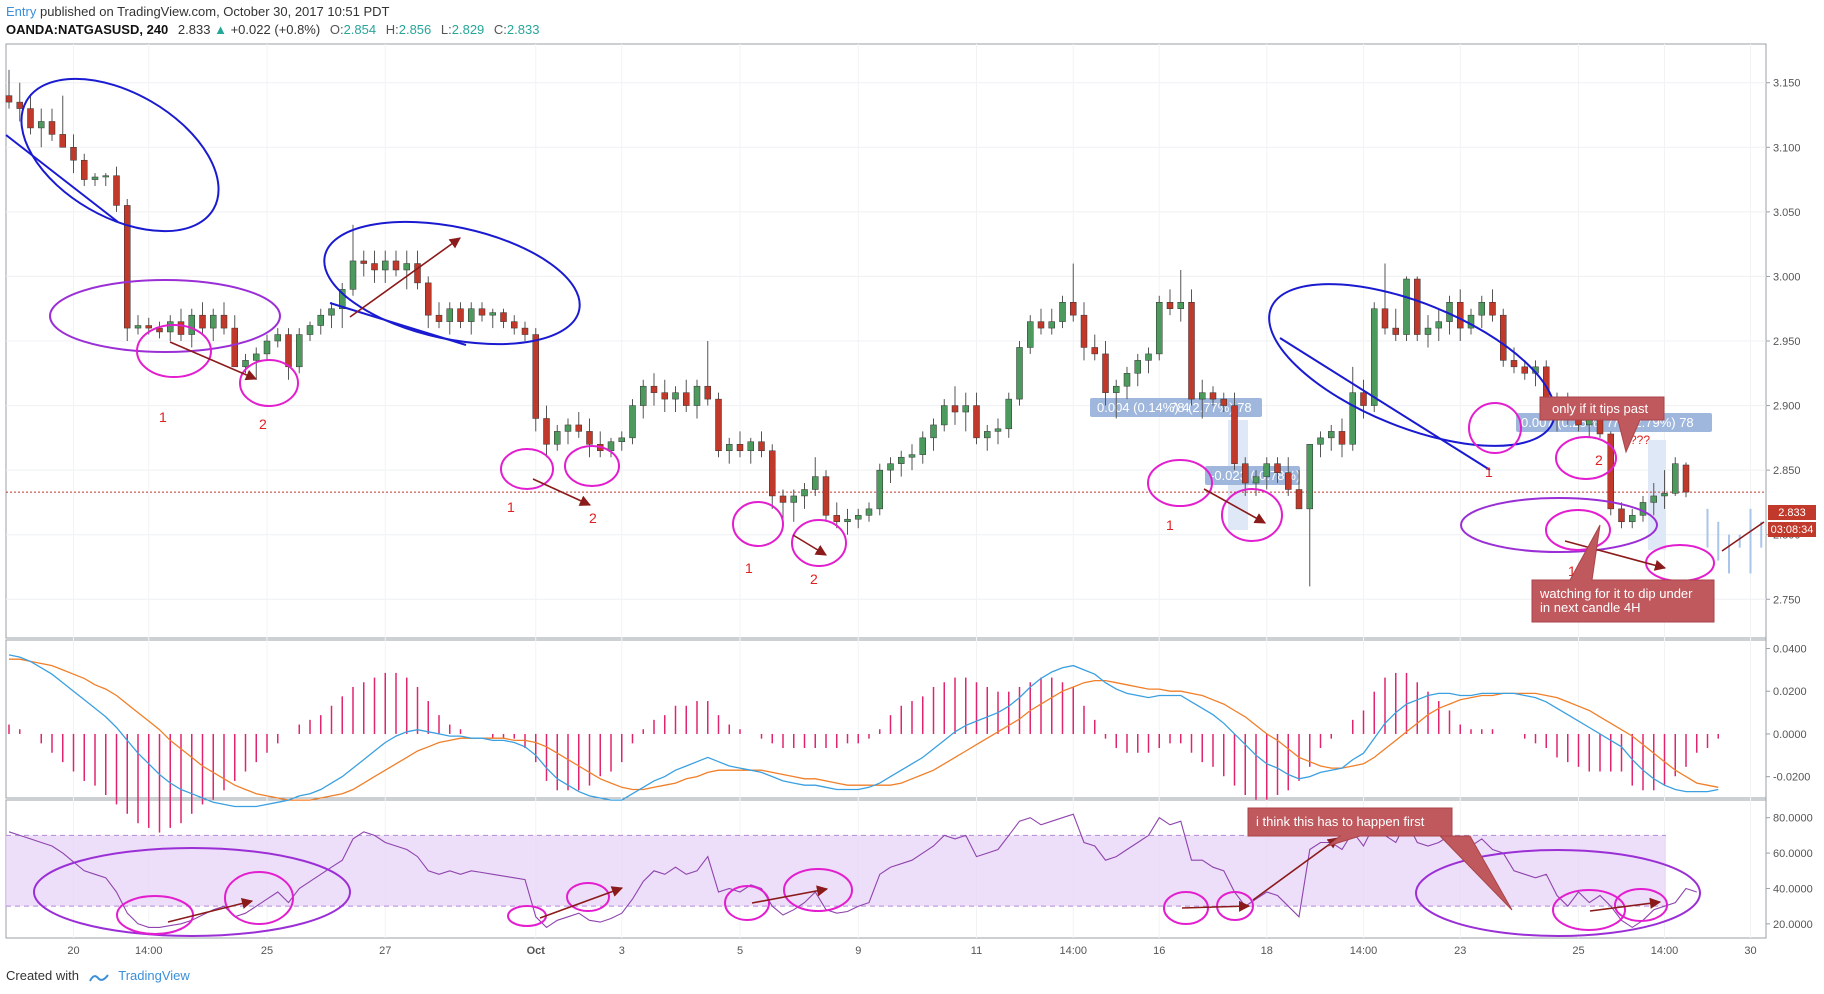 The image size is (1824, 994). I want to click on rsi-axis: 80.0000 60.0000 40.0000 20.0000, so click(1789, 872).